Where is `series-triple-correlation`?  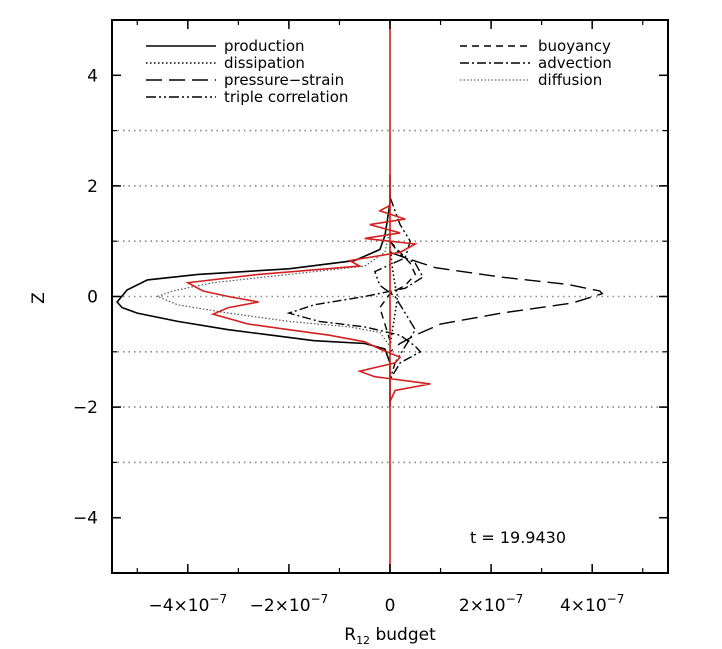
series-triple-correlation is located at coordinates (395, 288).